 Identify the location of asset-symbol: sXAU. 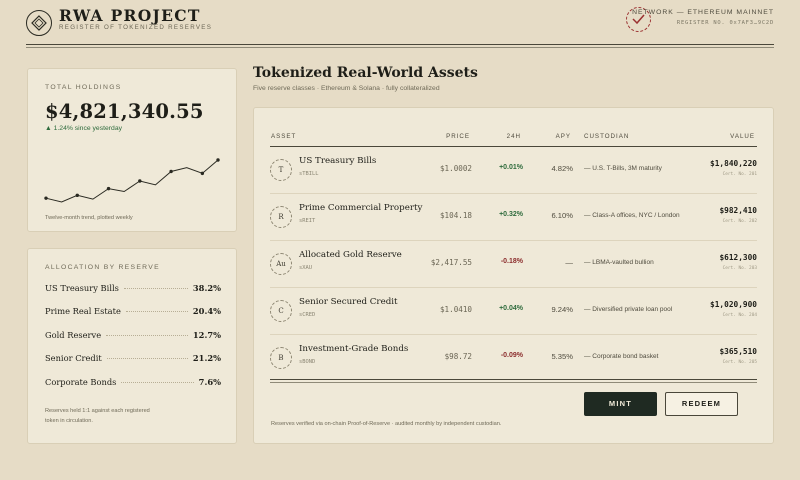
(305, 268).